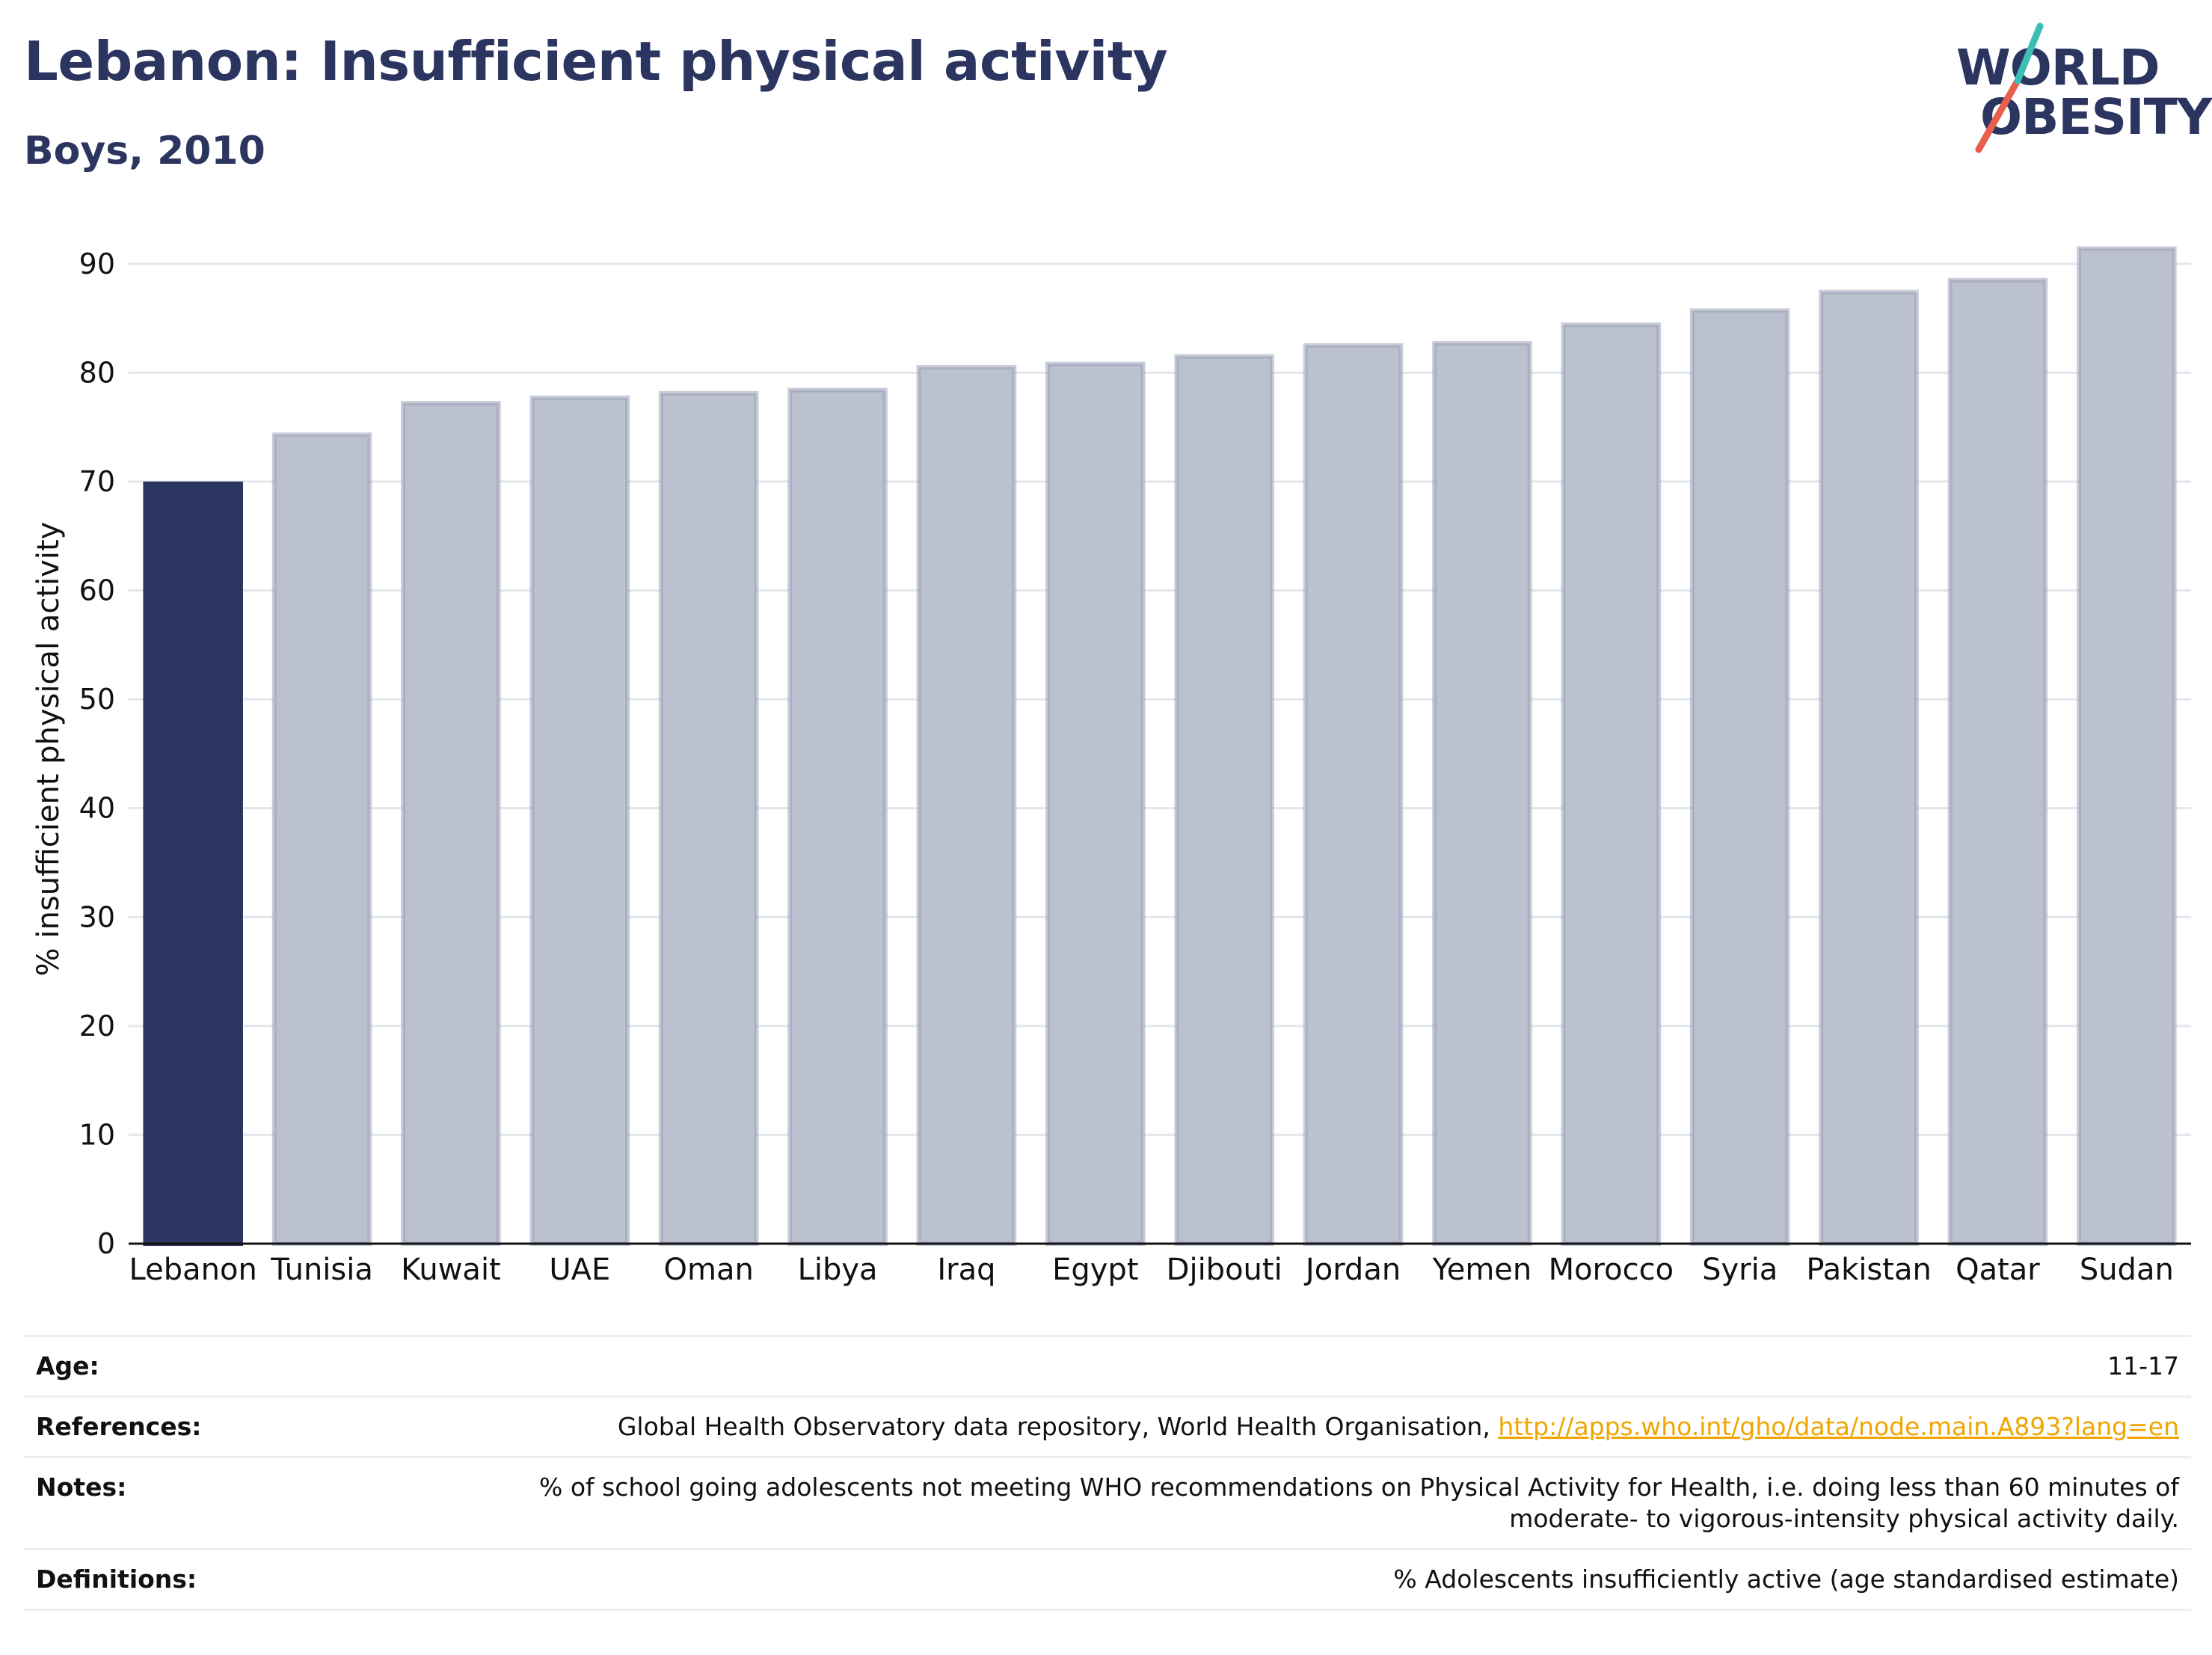  What do you see at coordinates (1352, 1270) in the screenshot?
I see `x-tick-label: Jordan` at bounding box center [1352, 1270].